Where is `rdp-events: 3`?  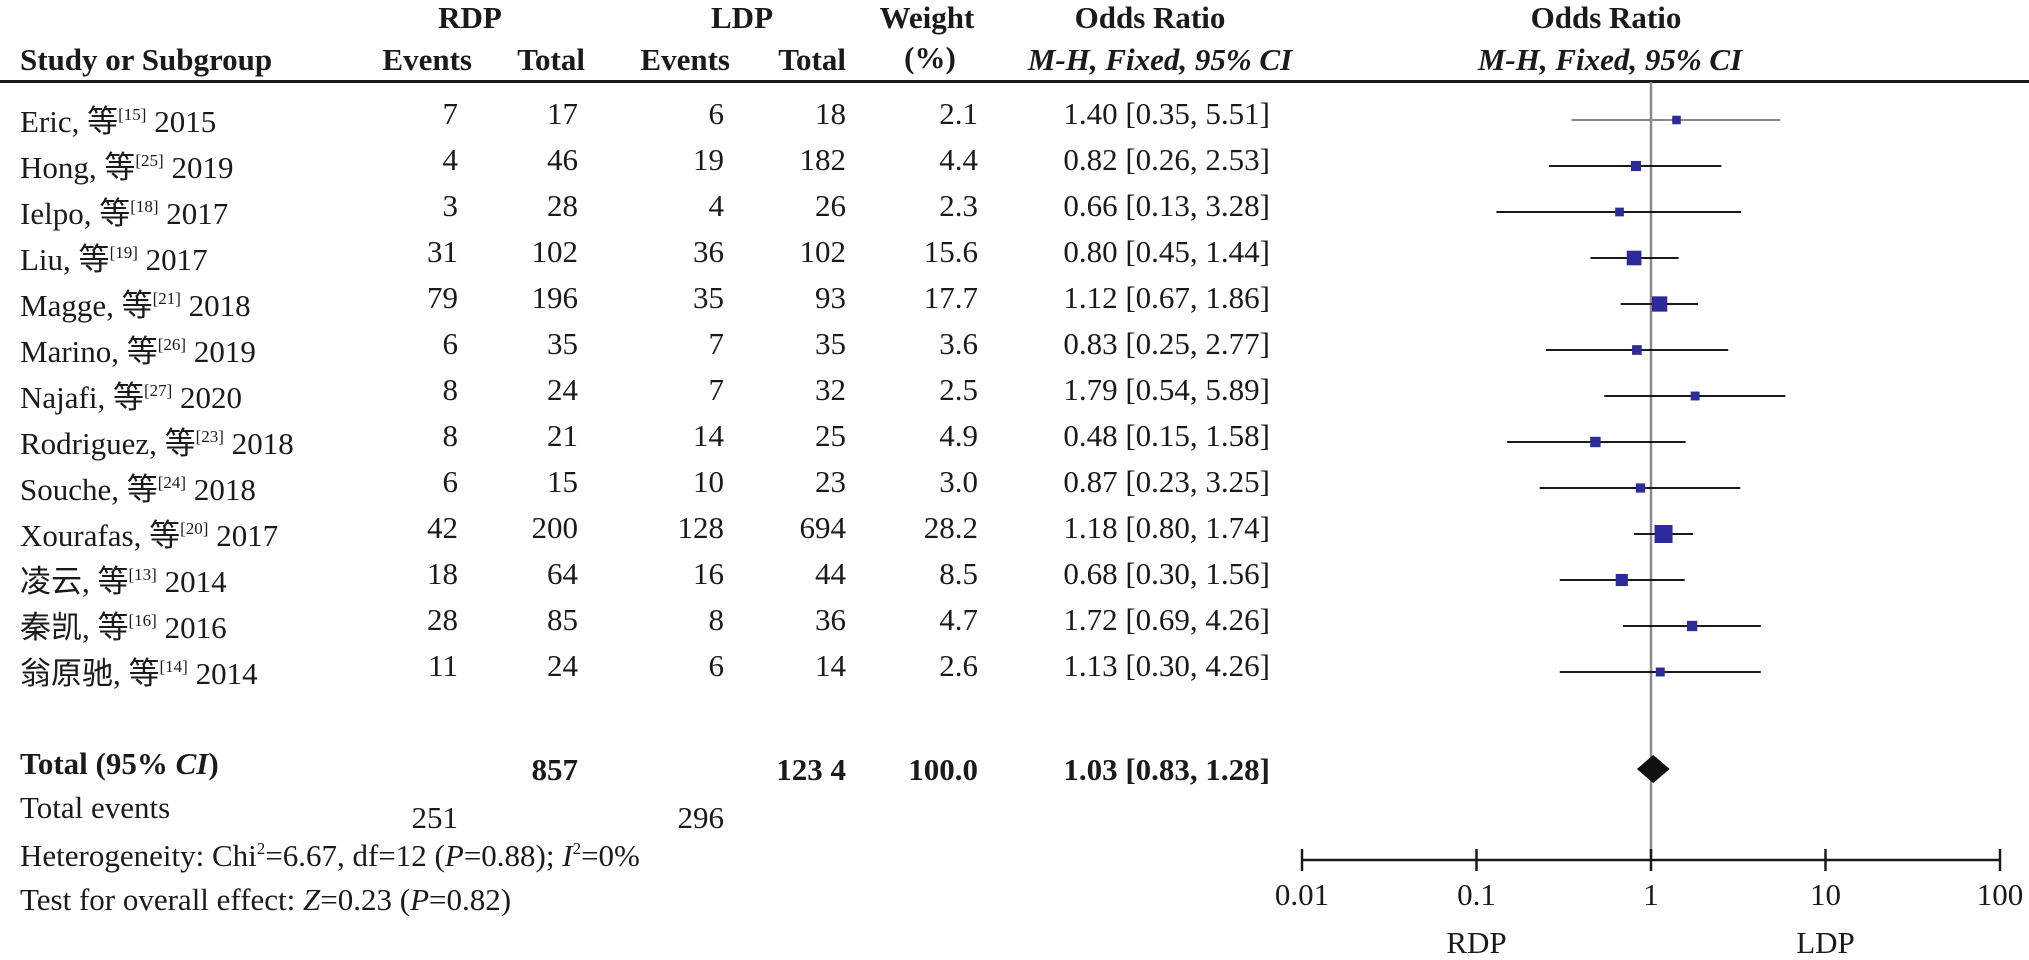 rdp-events: 3 is located at coordinates (450, 205).